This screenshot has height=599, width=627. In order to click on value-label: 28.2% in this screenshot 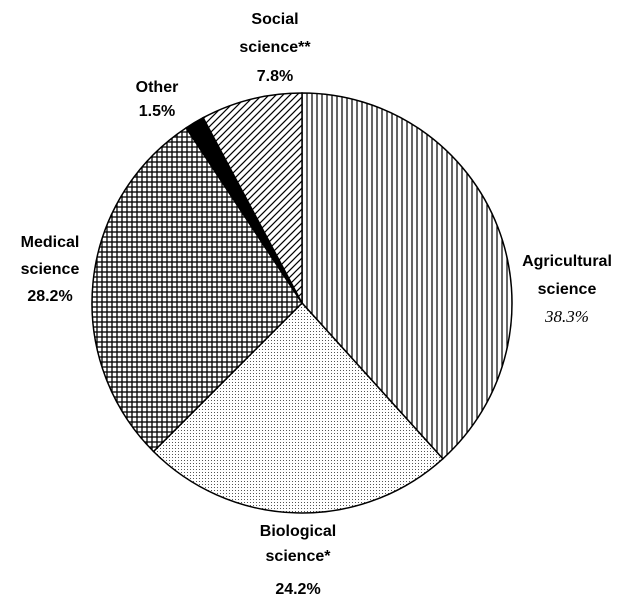, I will do `click(49, 296)`.